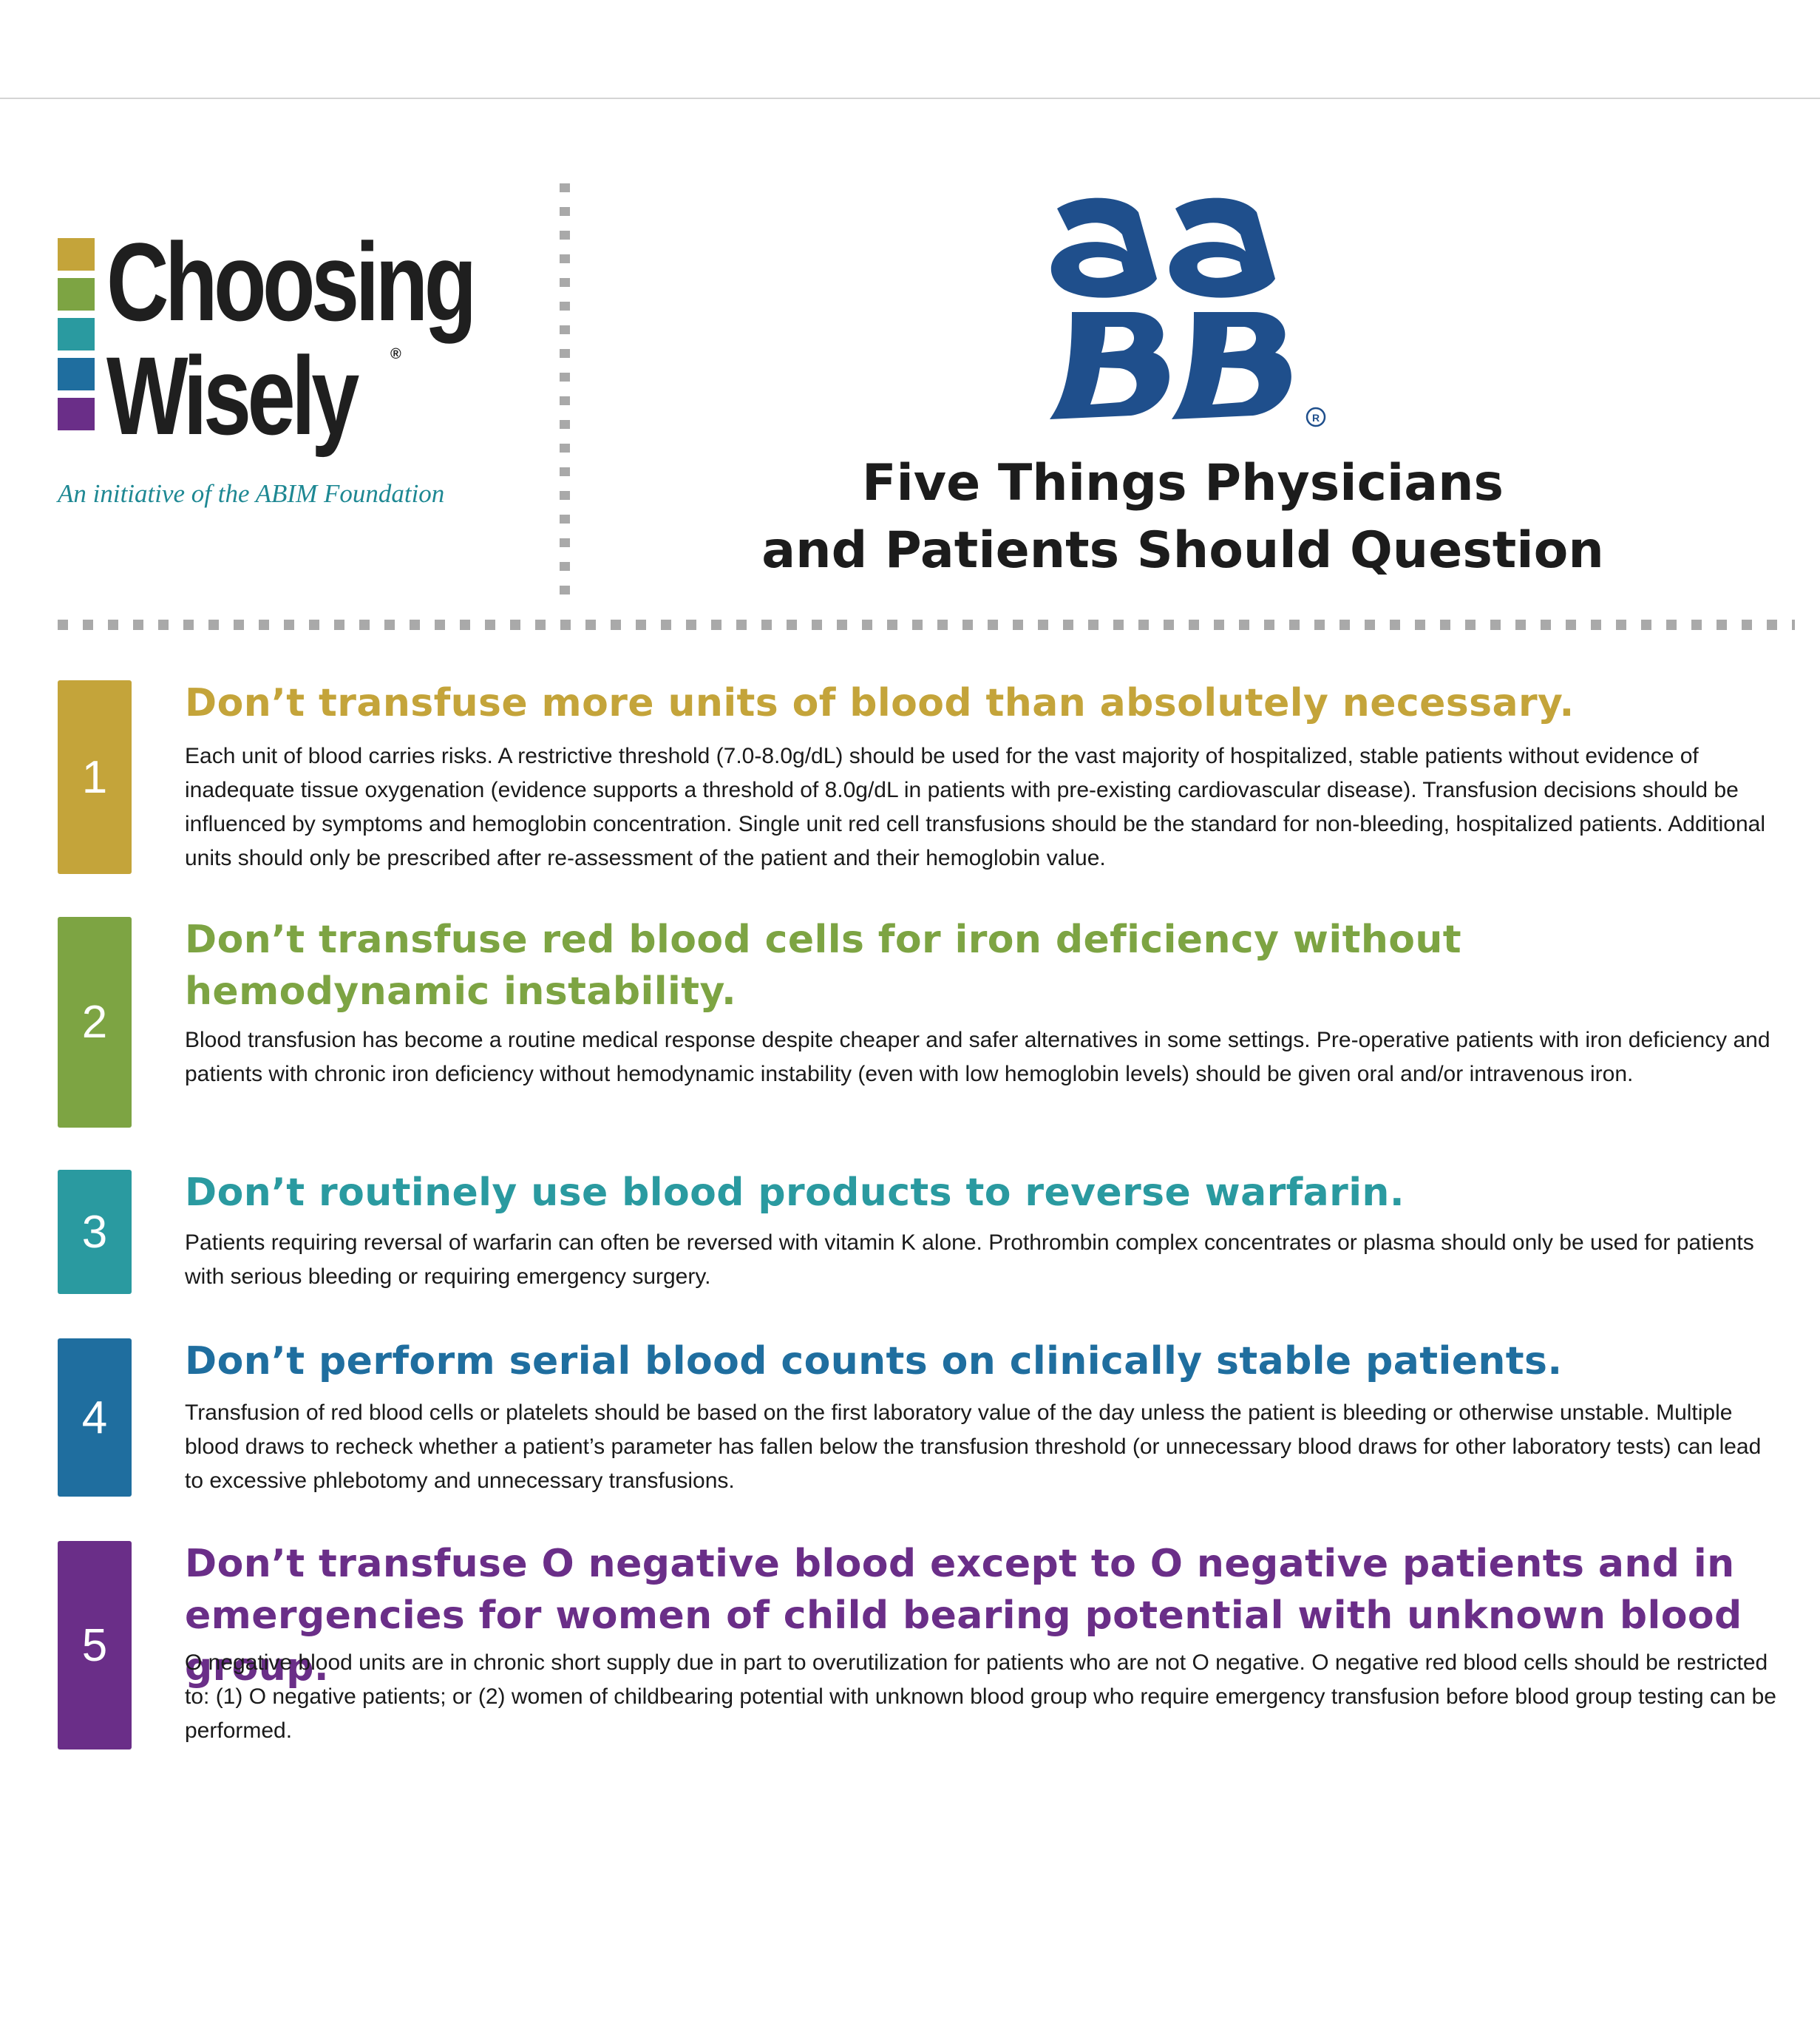 This screenshot has width=1820, height=2029. What do you see at coordinates (1316, 418) in the screenshot?
I see `svg-text: R` at bounding box center [1316, 418].